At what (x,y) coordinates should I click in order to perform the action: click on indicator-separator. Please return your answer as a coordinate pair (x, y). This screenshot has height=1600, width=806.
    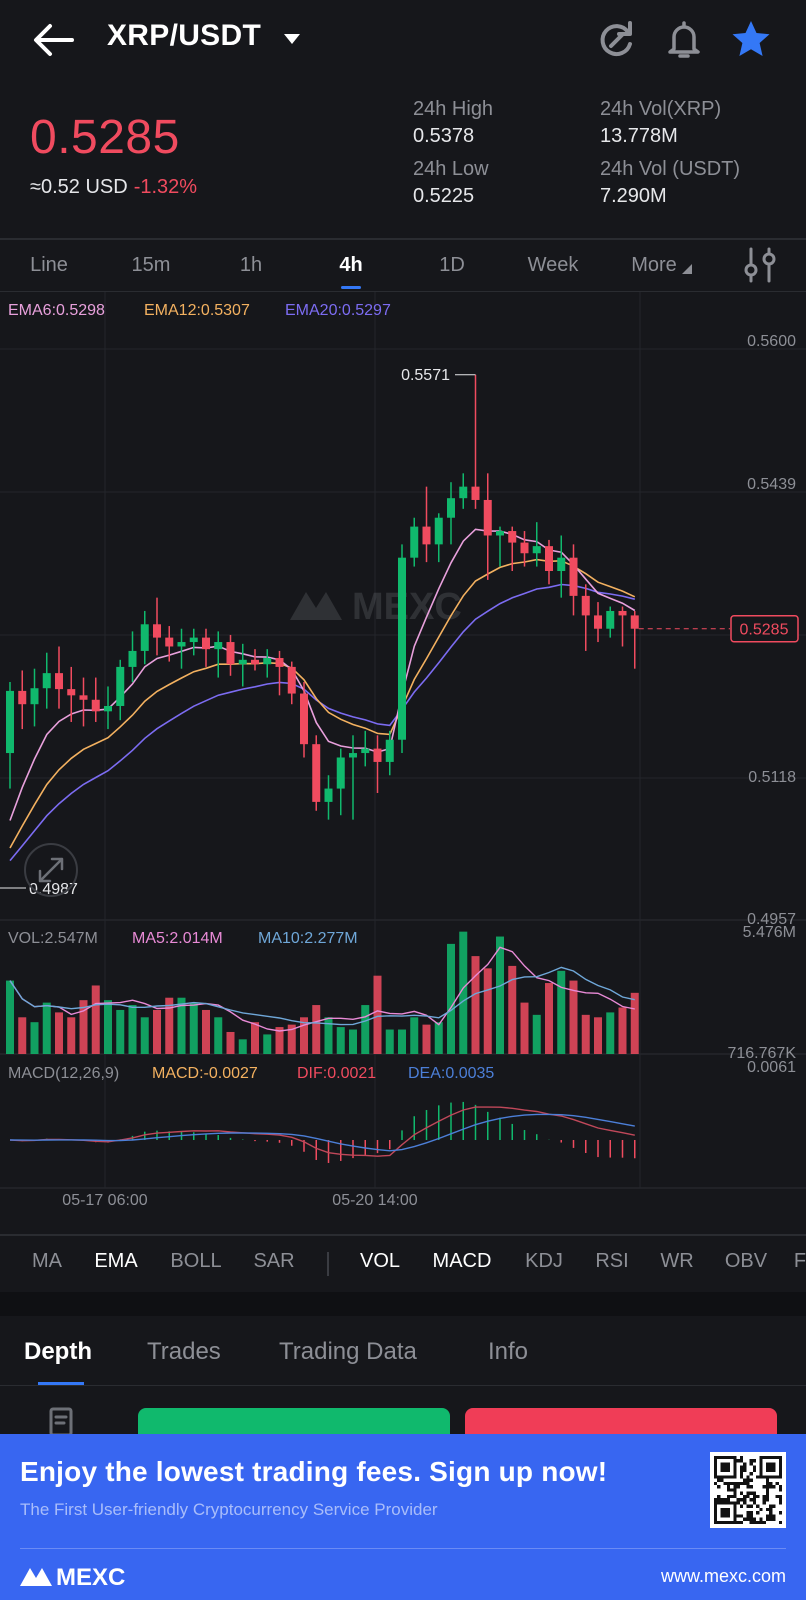
    Looking at the image, I should click on (328, 1264).